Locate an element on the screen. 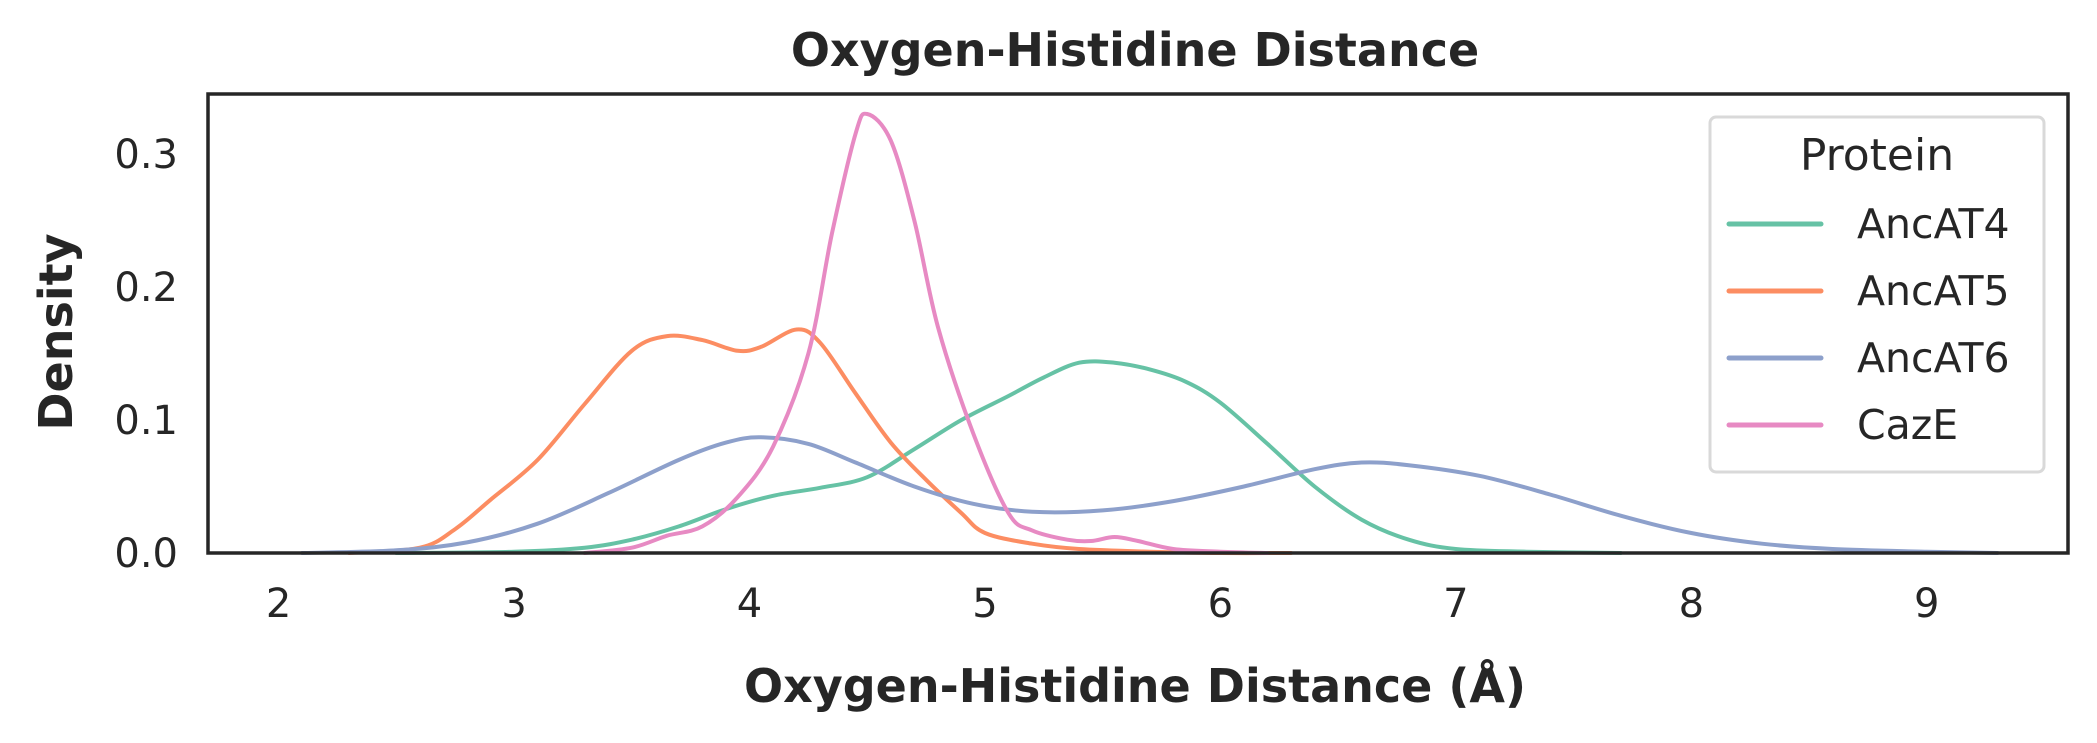 The height and width of the screenshot is (743, 2097). x-tick-label: 6 is located at coordinates (1220, 604).